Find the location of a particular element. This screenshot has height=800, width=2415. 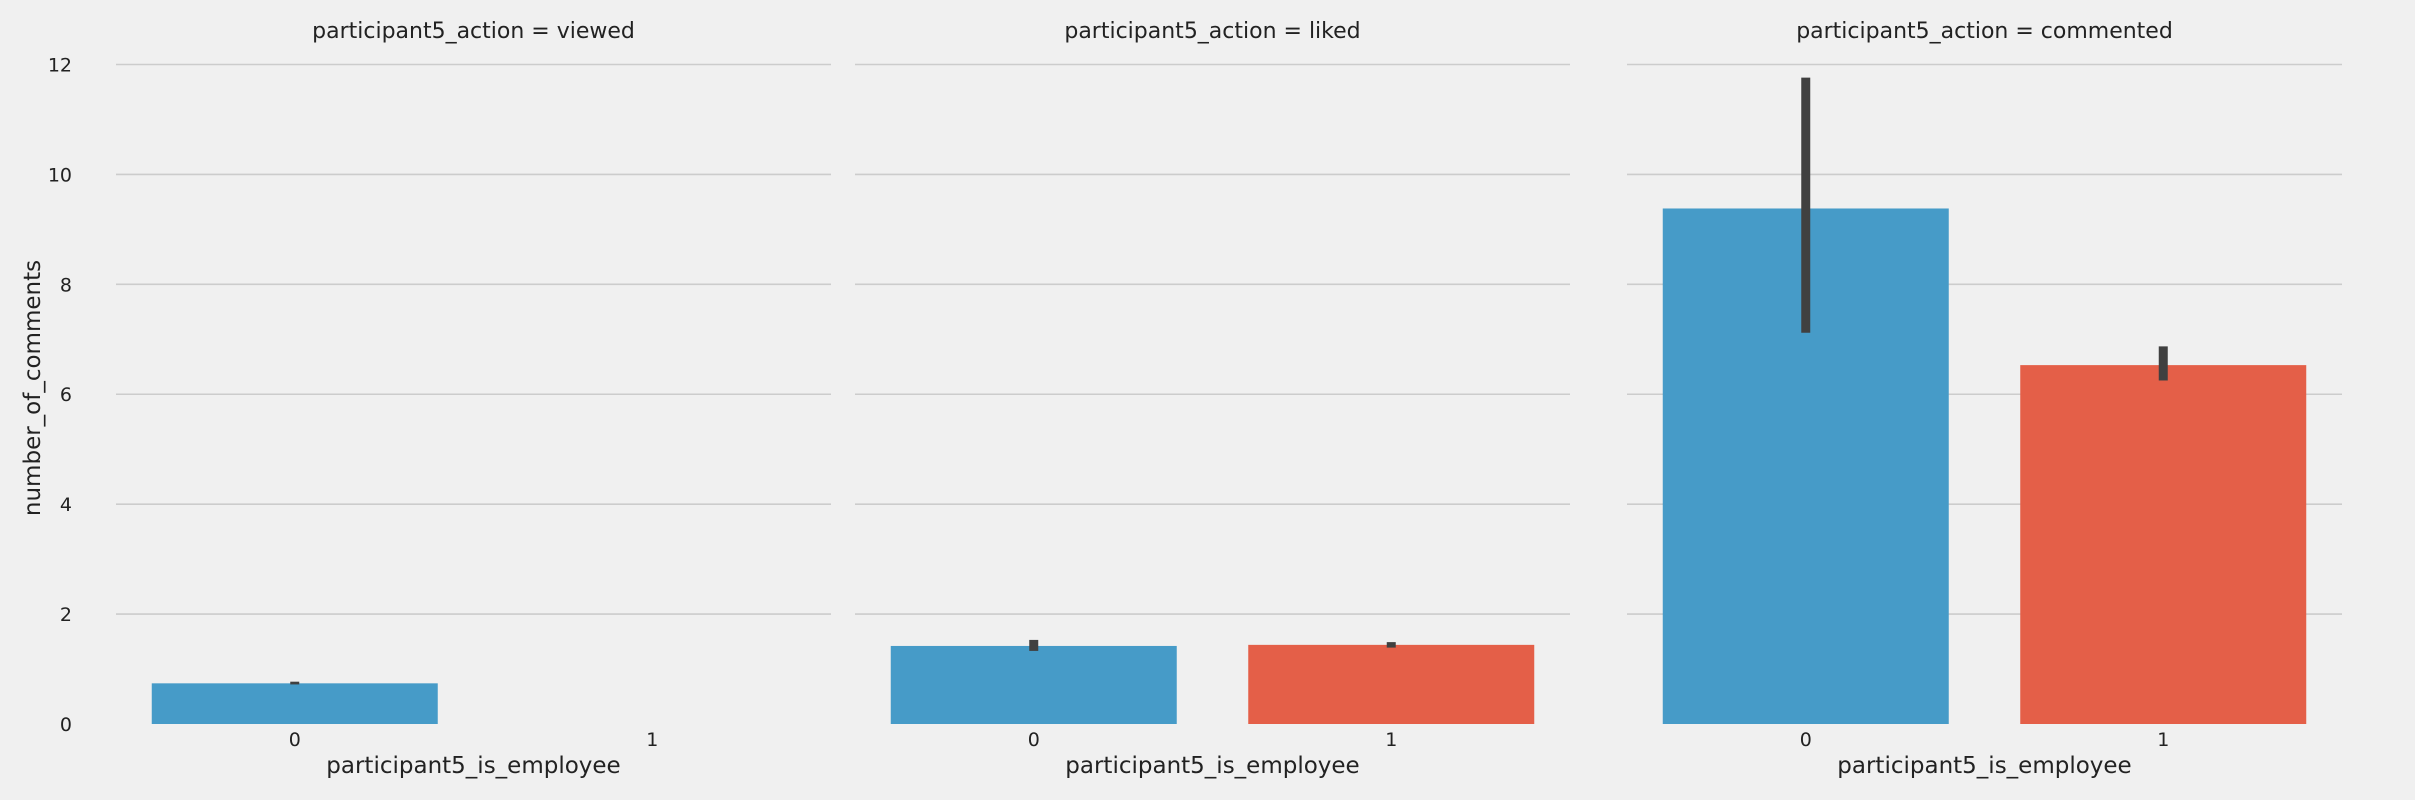

panel-title: participant5_action = commented is located at coordinates (1984, 31).